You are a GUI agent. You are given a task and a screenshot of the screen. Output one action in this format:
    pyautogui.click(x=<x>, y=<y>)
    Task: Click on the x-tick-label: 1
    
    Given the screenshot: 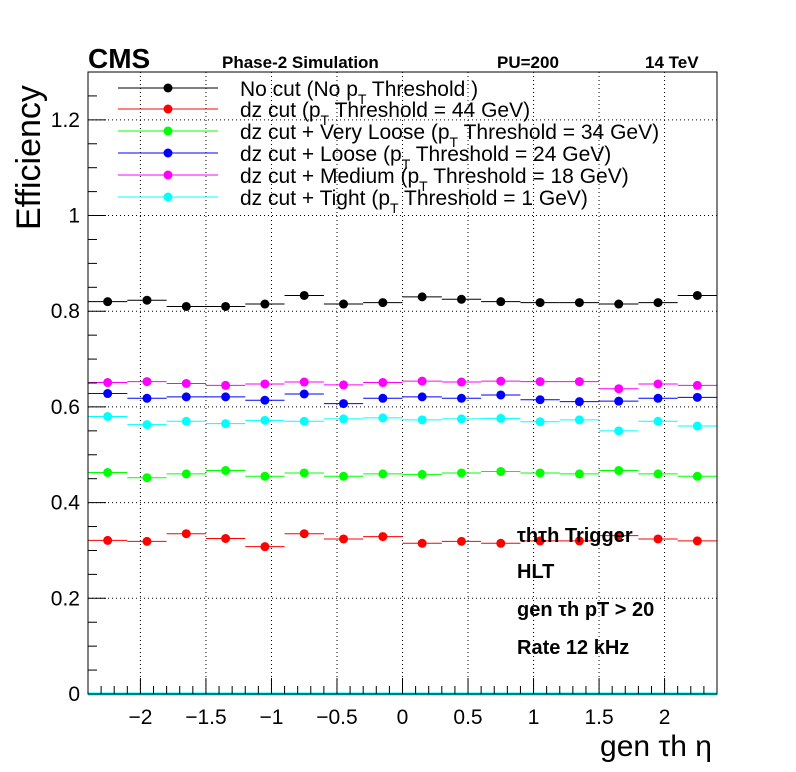 What is the action you would take?
    pyautogui.click(x=534, y=717)
    